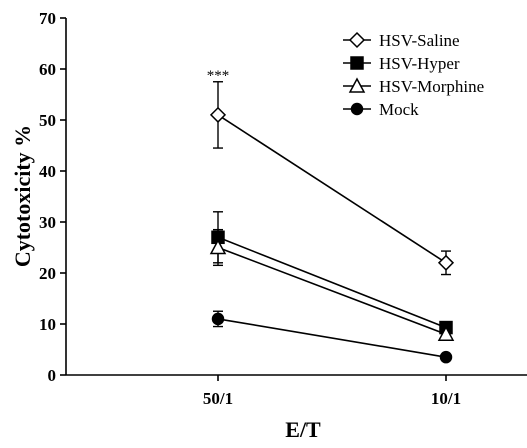 Image resolution: width=527 pixels, height=448 pixels. Describe the element at coordinates (399, 109) in the screenshot. I see `legend-label: Mock` at that location.